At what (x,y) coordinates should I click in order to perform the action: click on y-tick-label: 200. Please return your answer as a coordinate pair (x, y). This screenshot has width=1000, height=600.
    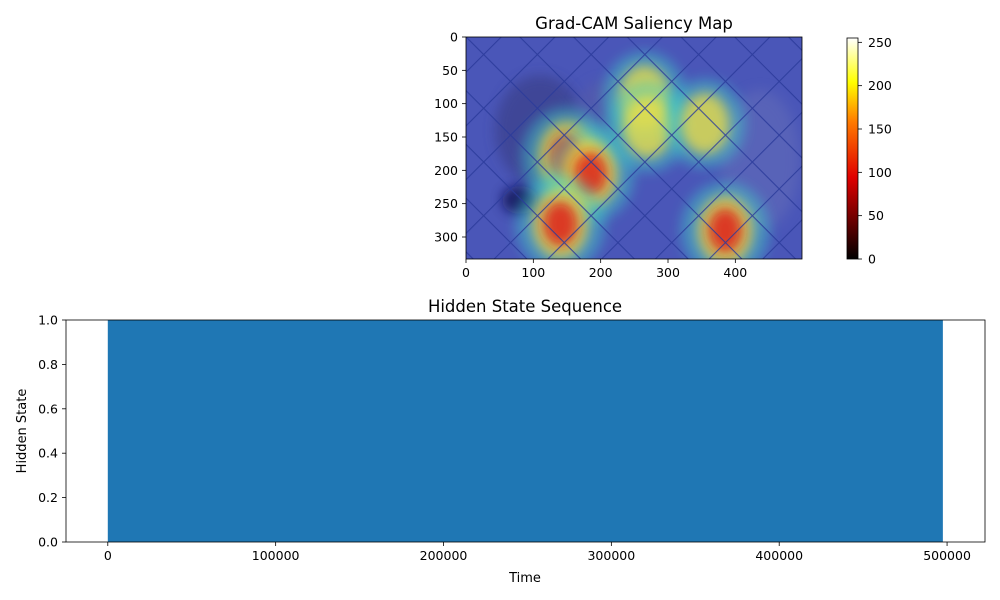
    Looking at the image, I should click on (446, 170).